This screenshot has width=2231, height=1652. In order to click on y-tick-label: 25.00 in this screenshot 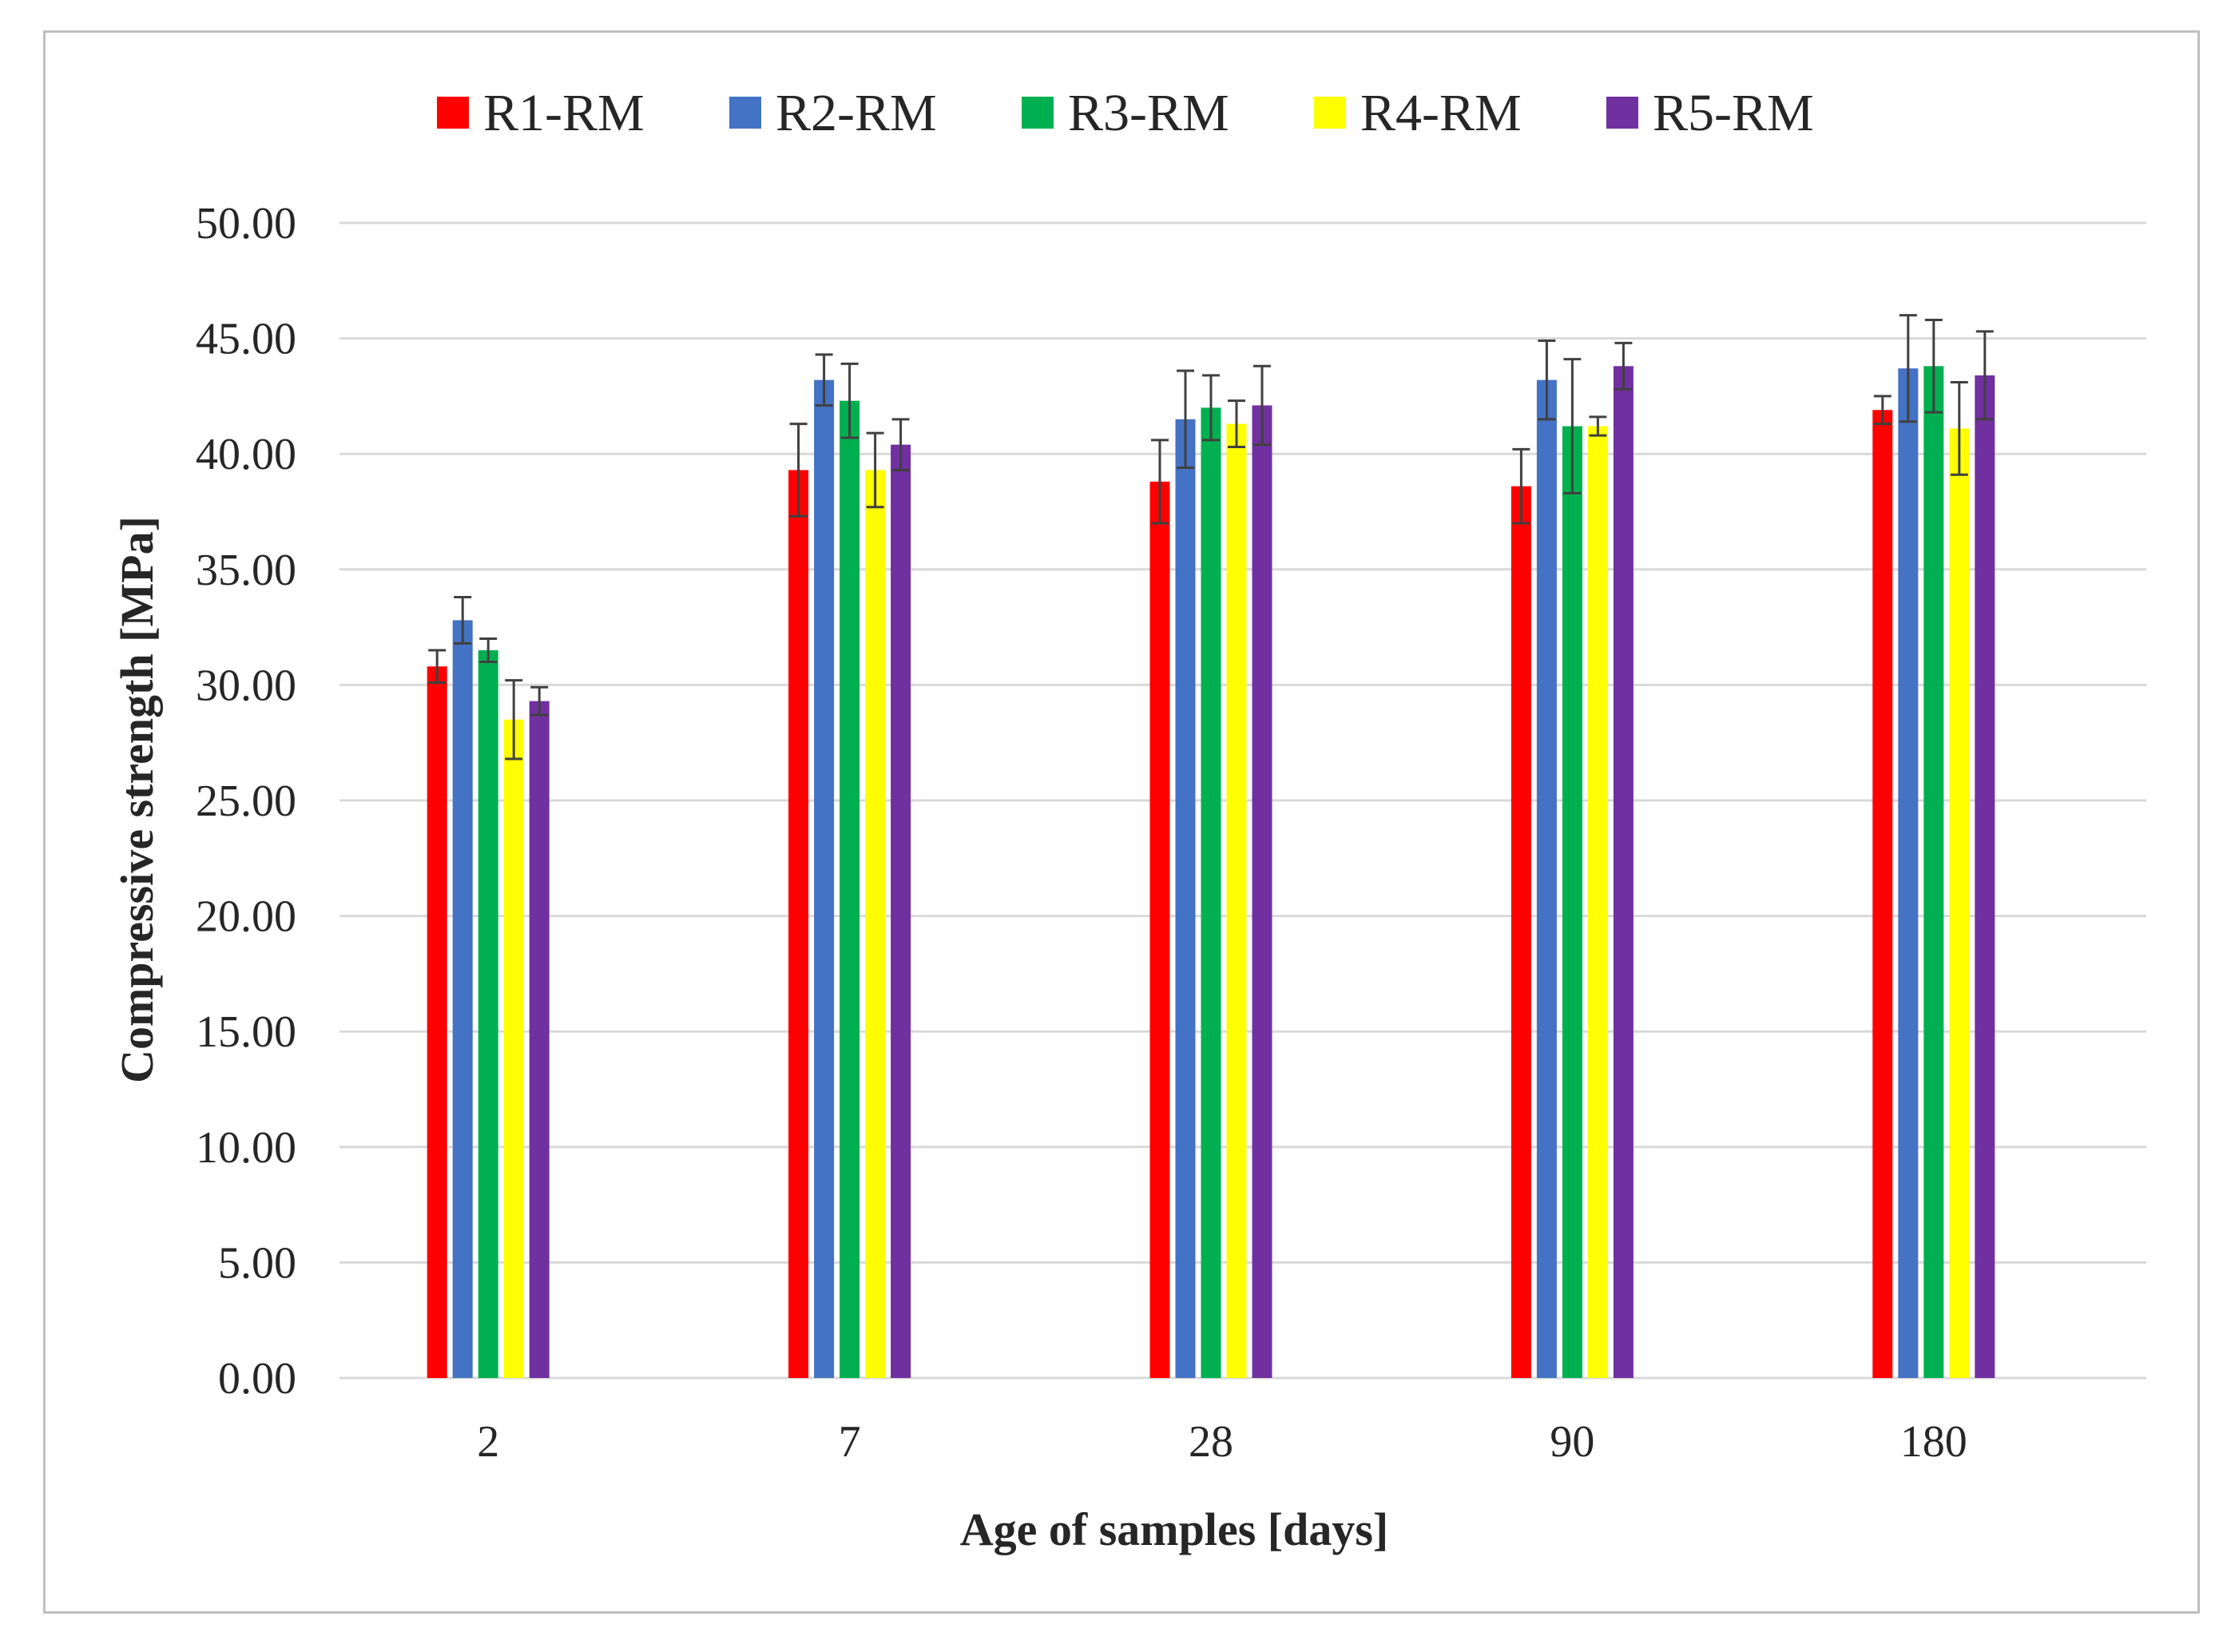, I will do `click(246, 801)`.